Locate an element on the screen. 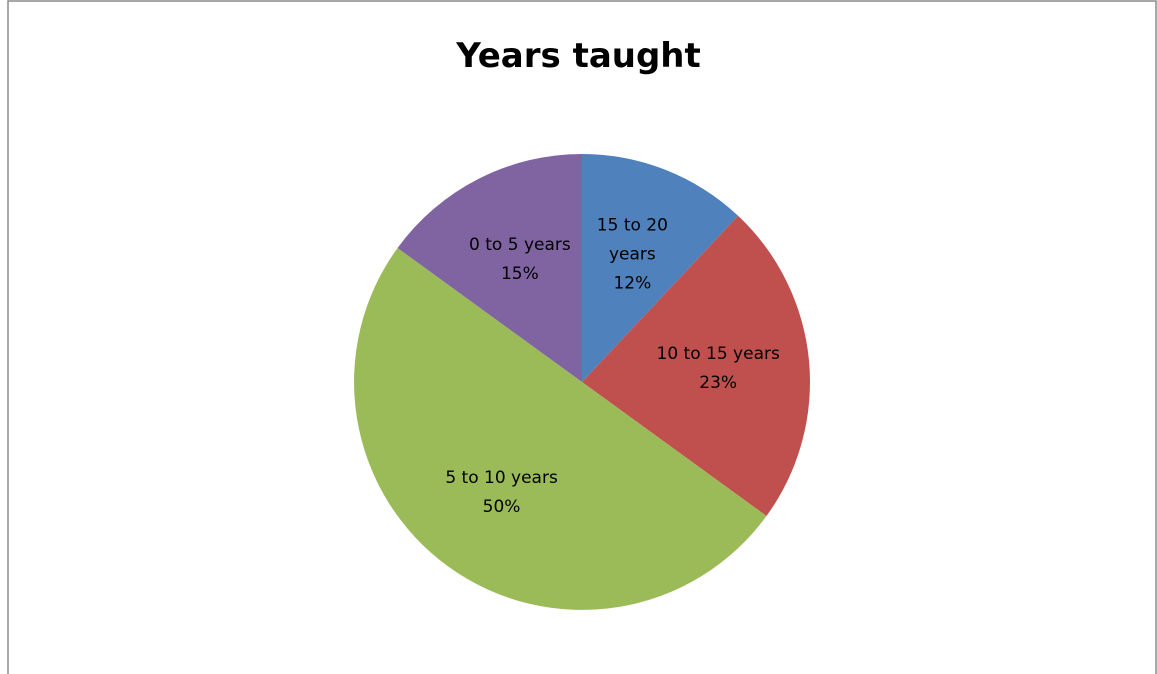 This screenshot has height=674, width=1157. slice-value: 23% is located at coordinates (718, 383).